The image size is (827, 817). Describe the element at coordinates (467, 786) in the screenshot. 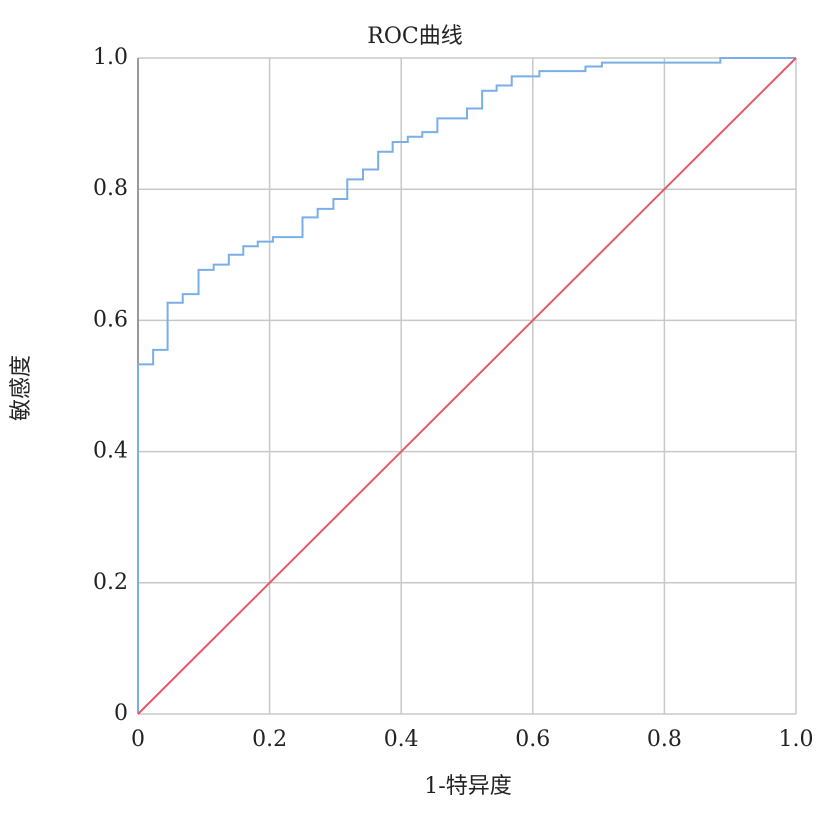

I see `x-axis-label: 1-特异度` at that location.